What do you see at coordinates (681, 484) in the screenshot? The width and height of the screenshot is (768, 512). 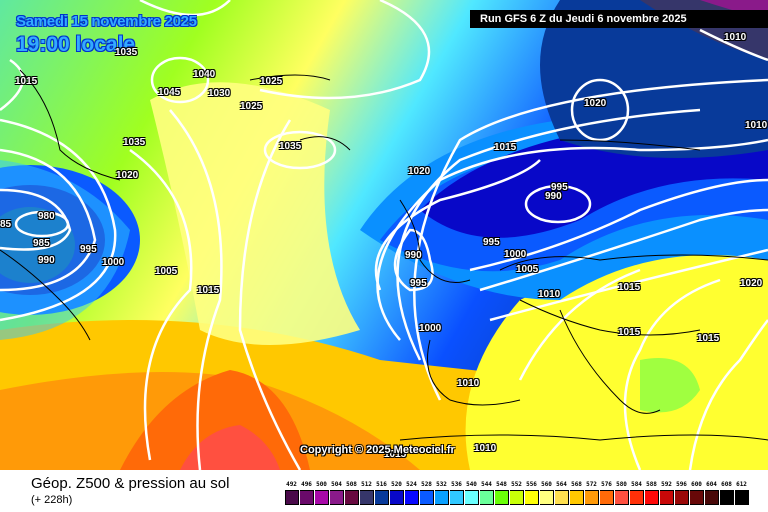 I see `legend-label: 596` at bounding box center [681, 484].